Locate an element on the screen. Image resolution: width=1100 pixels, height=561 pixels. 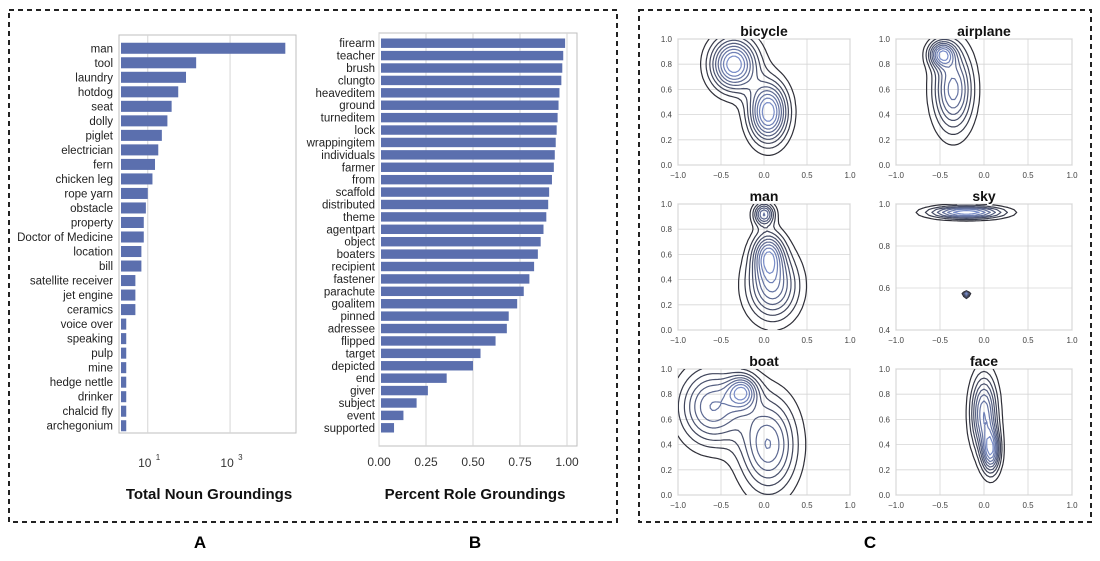
y-tick-label: 1.0 is located at coordinates (885, 204).